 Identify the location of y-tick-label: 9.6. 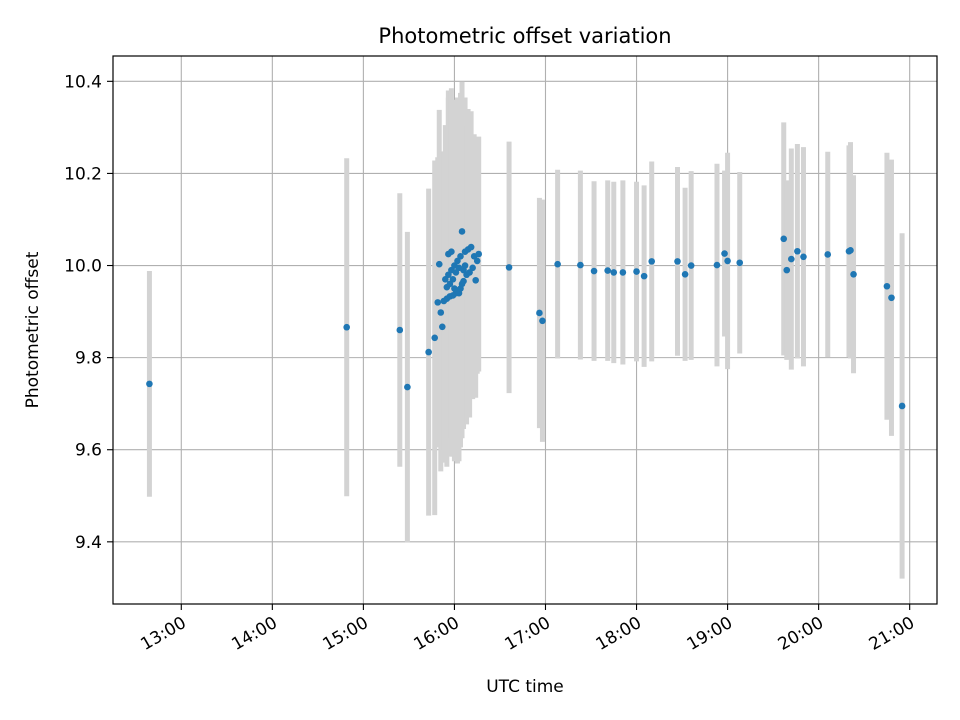
(88, 451).